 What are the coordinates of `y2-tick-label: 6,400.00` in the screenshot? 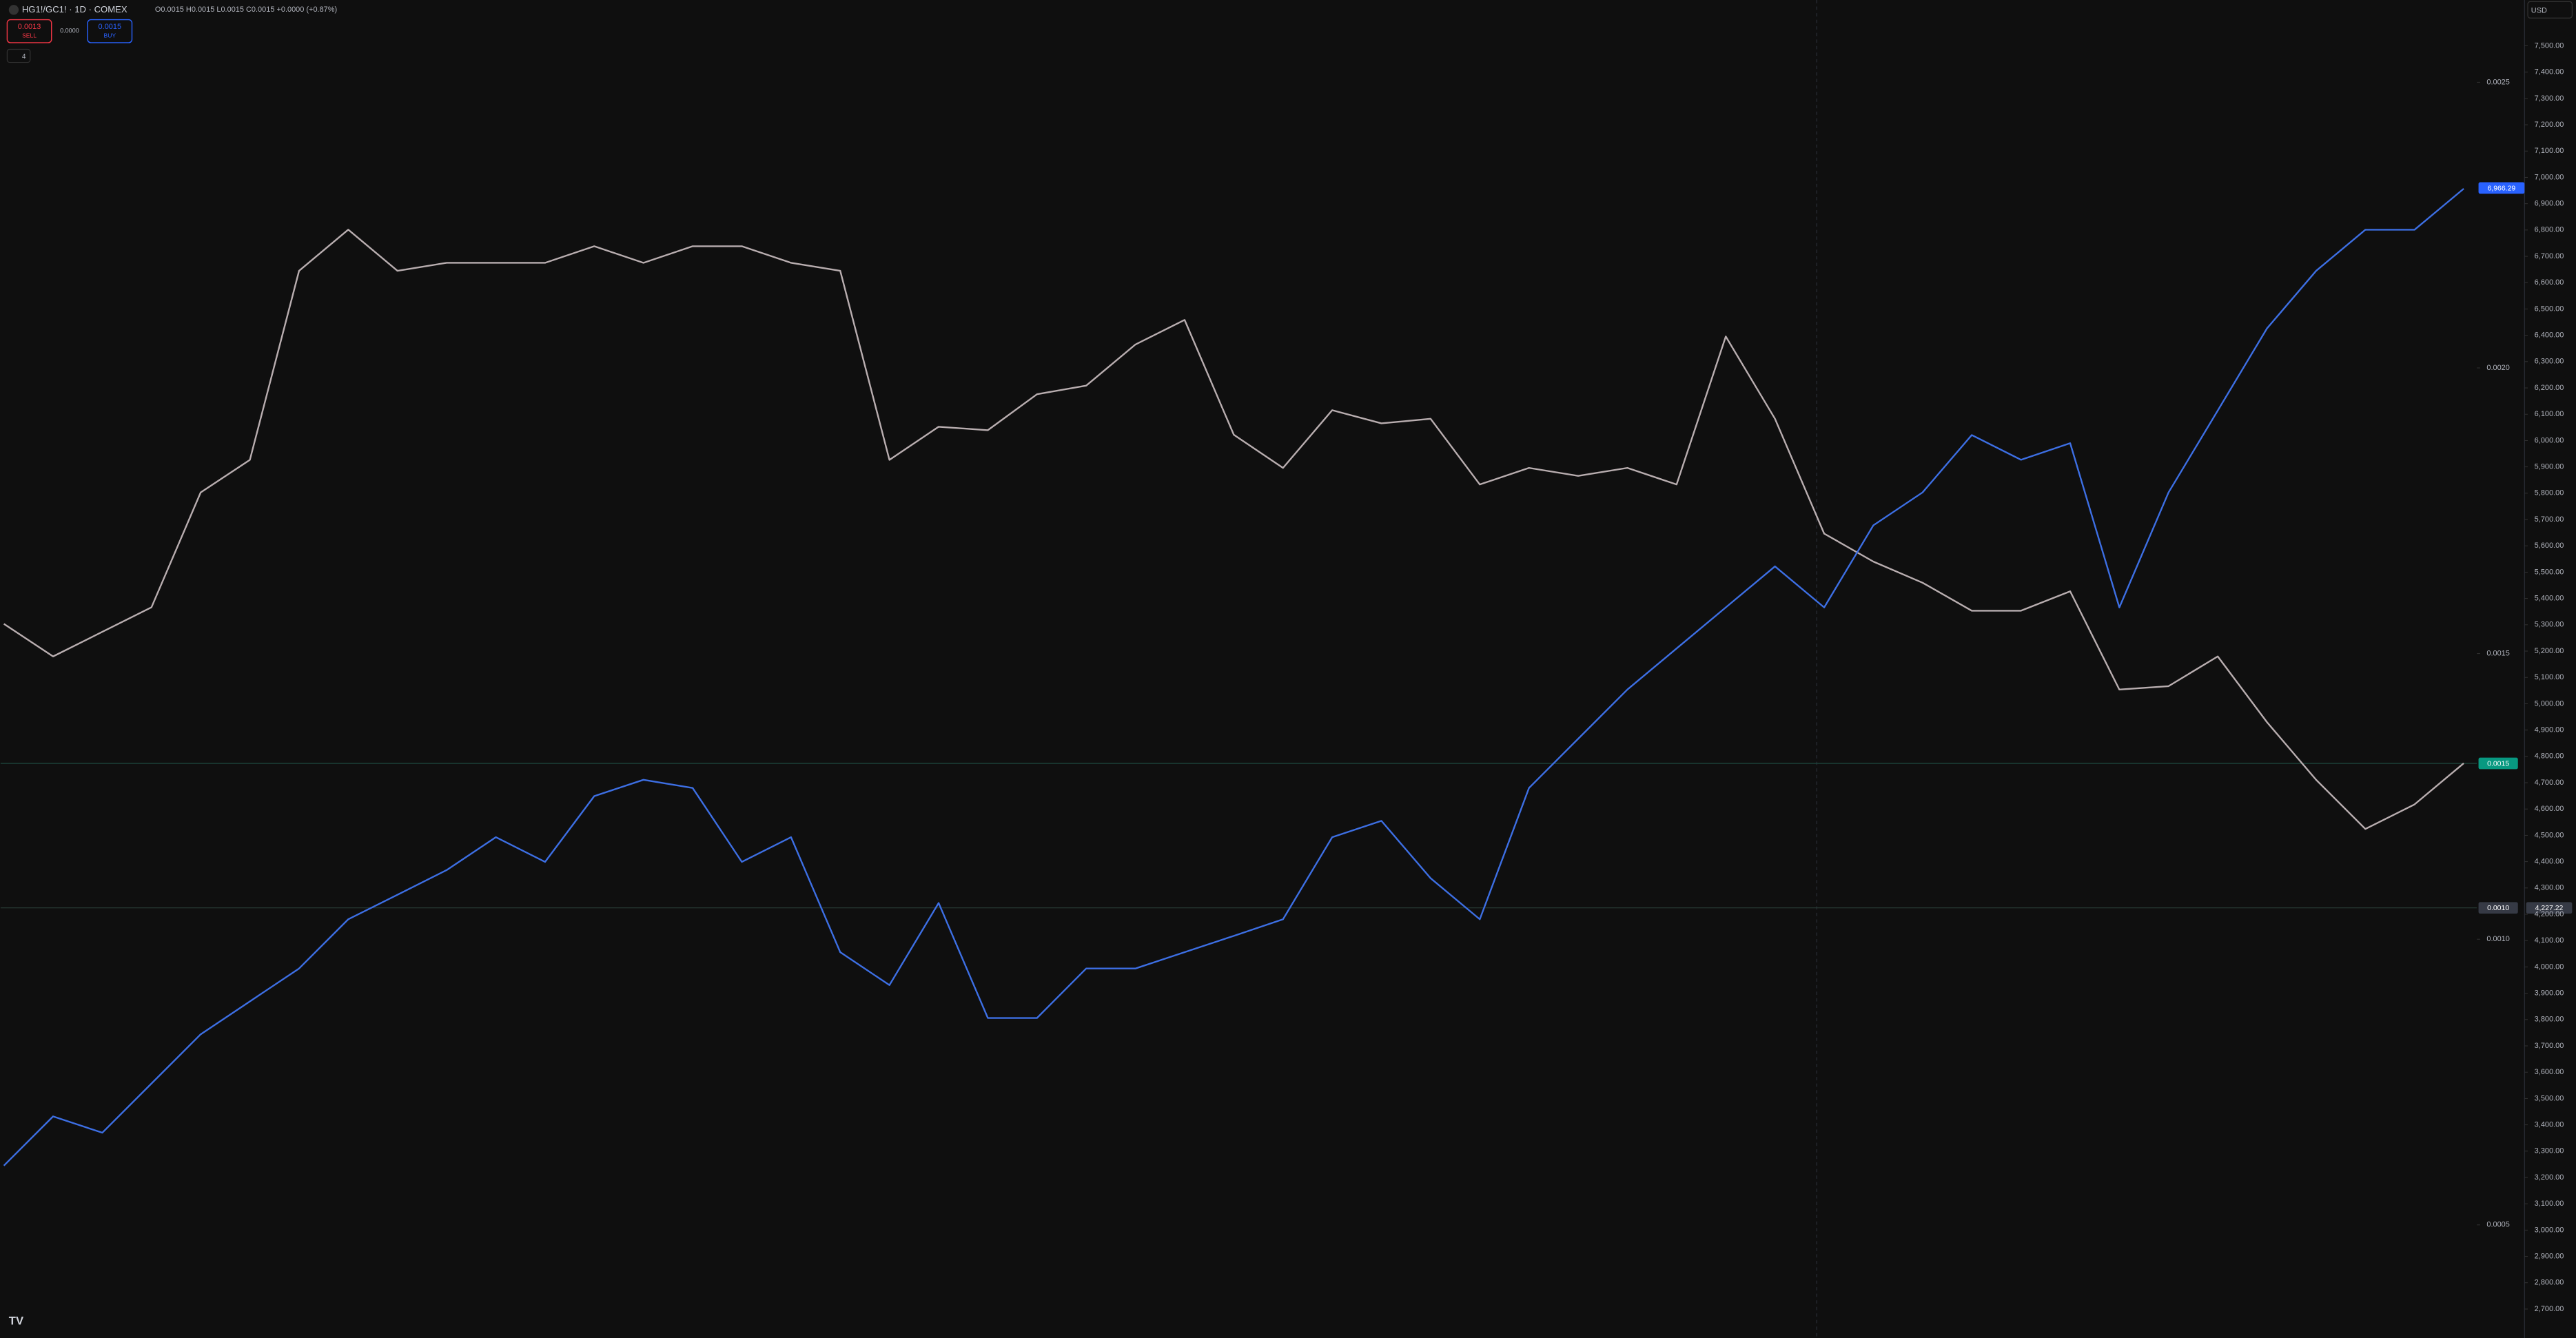 It's located at (2549, 335).